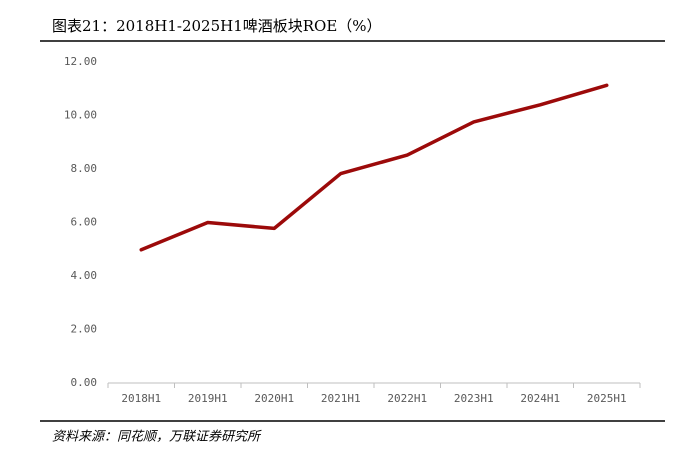 The height and width of the screenshot is (463, 680). Describe the element at coordinates (84, 168) in the screenshot. I see `y-tick-label: 8.00` at that location.